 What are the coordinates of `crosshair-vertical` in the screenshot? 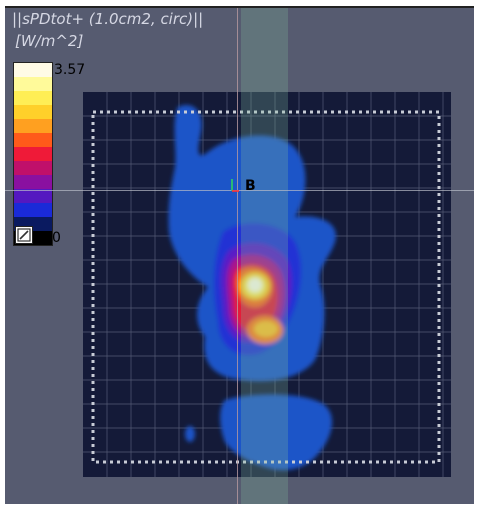 It's located at (237, 256).